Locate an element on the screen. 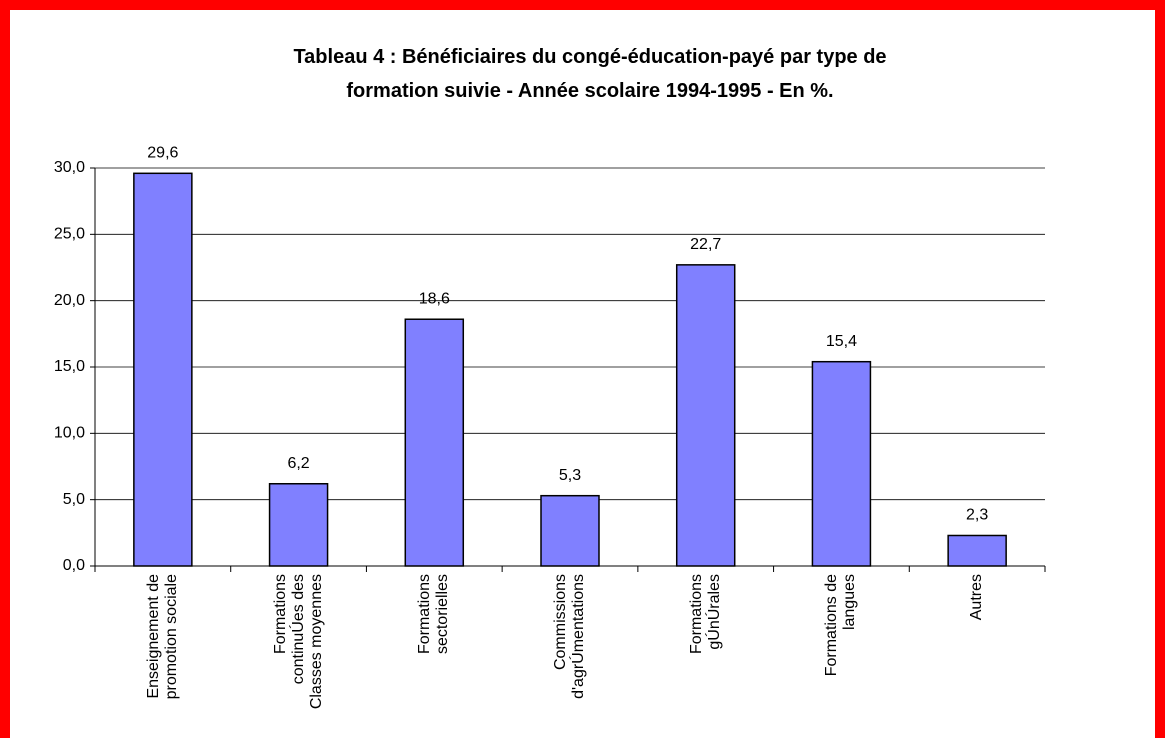  y-tick-label: 15,0 is located at coordinates (69, 366).